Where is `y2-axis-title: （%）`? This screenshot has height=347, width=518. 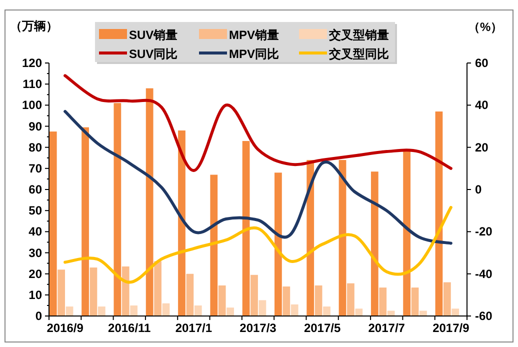
y2-axis-title: （%） is located at coordinates (485, 27).